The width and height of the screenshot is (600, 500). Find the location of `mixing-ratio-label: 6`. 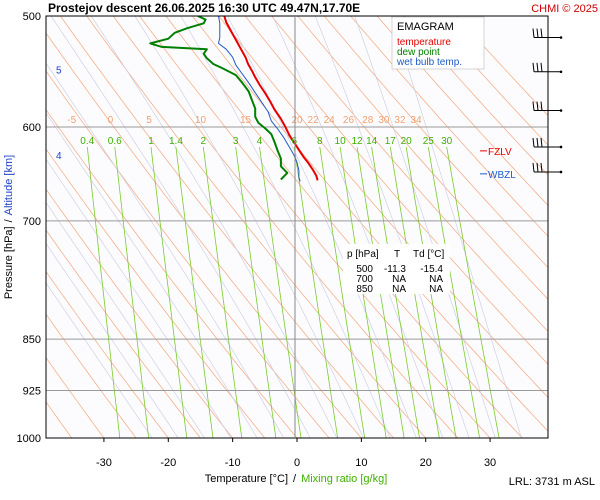

mixing-ratio-label: 6 is located at coordinates (294, 141).